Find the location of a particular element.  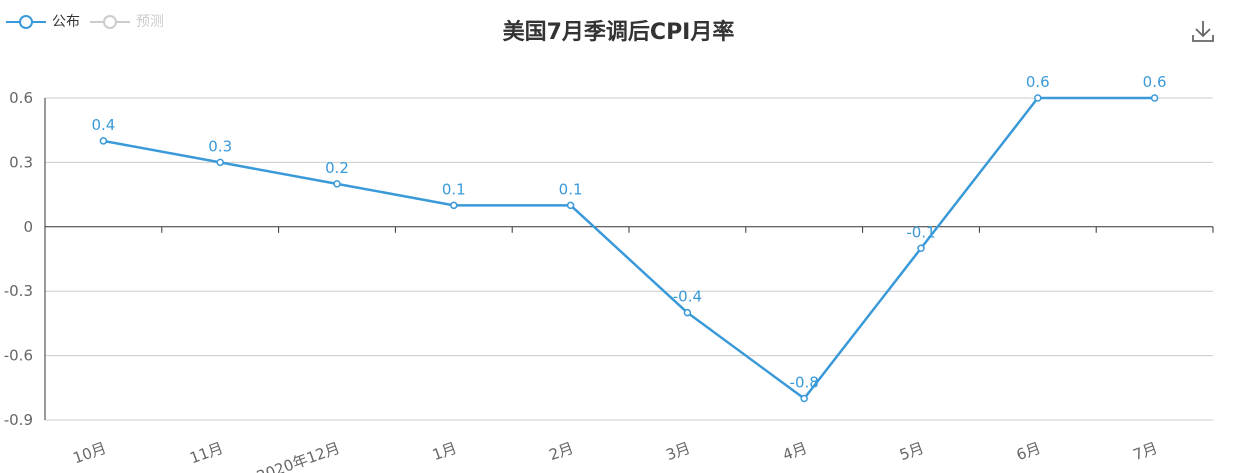

y-tick-label: 0 is located at coordinates (28, 227).